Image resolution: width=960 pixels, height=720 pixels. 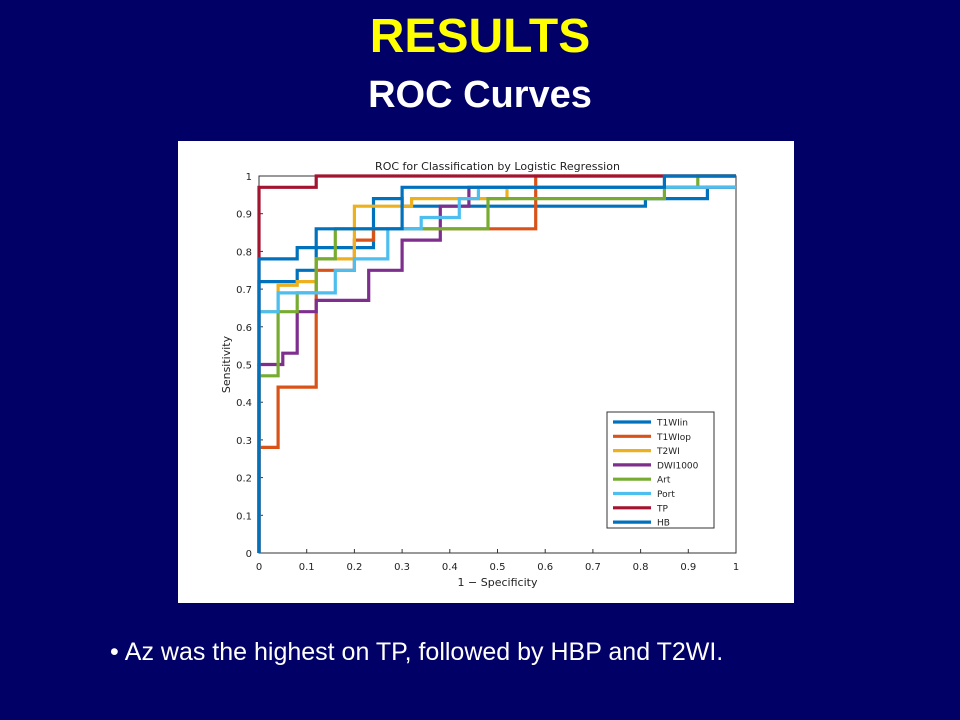 What do you see at coordinates (249, 554) in the screenshot?
I see `y-tick-label: 0` at bounding box center [249, 554].